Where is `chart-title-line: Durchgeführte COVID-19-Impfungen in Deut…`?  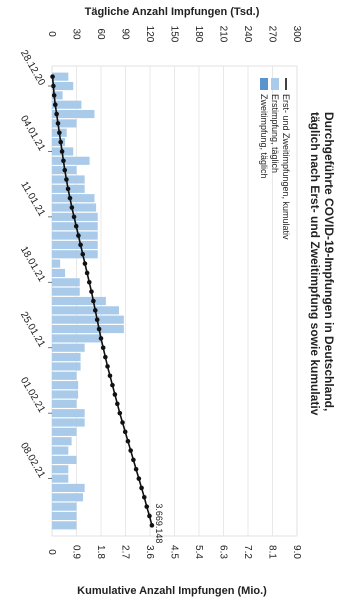
chart-title-line: Durchgeführte COVID-19-Impfungen in Deut… is located at coordinates (329, 261).